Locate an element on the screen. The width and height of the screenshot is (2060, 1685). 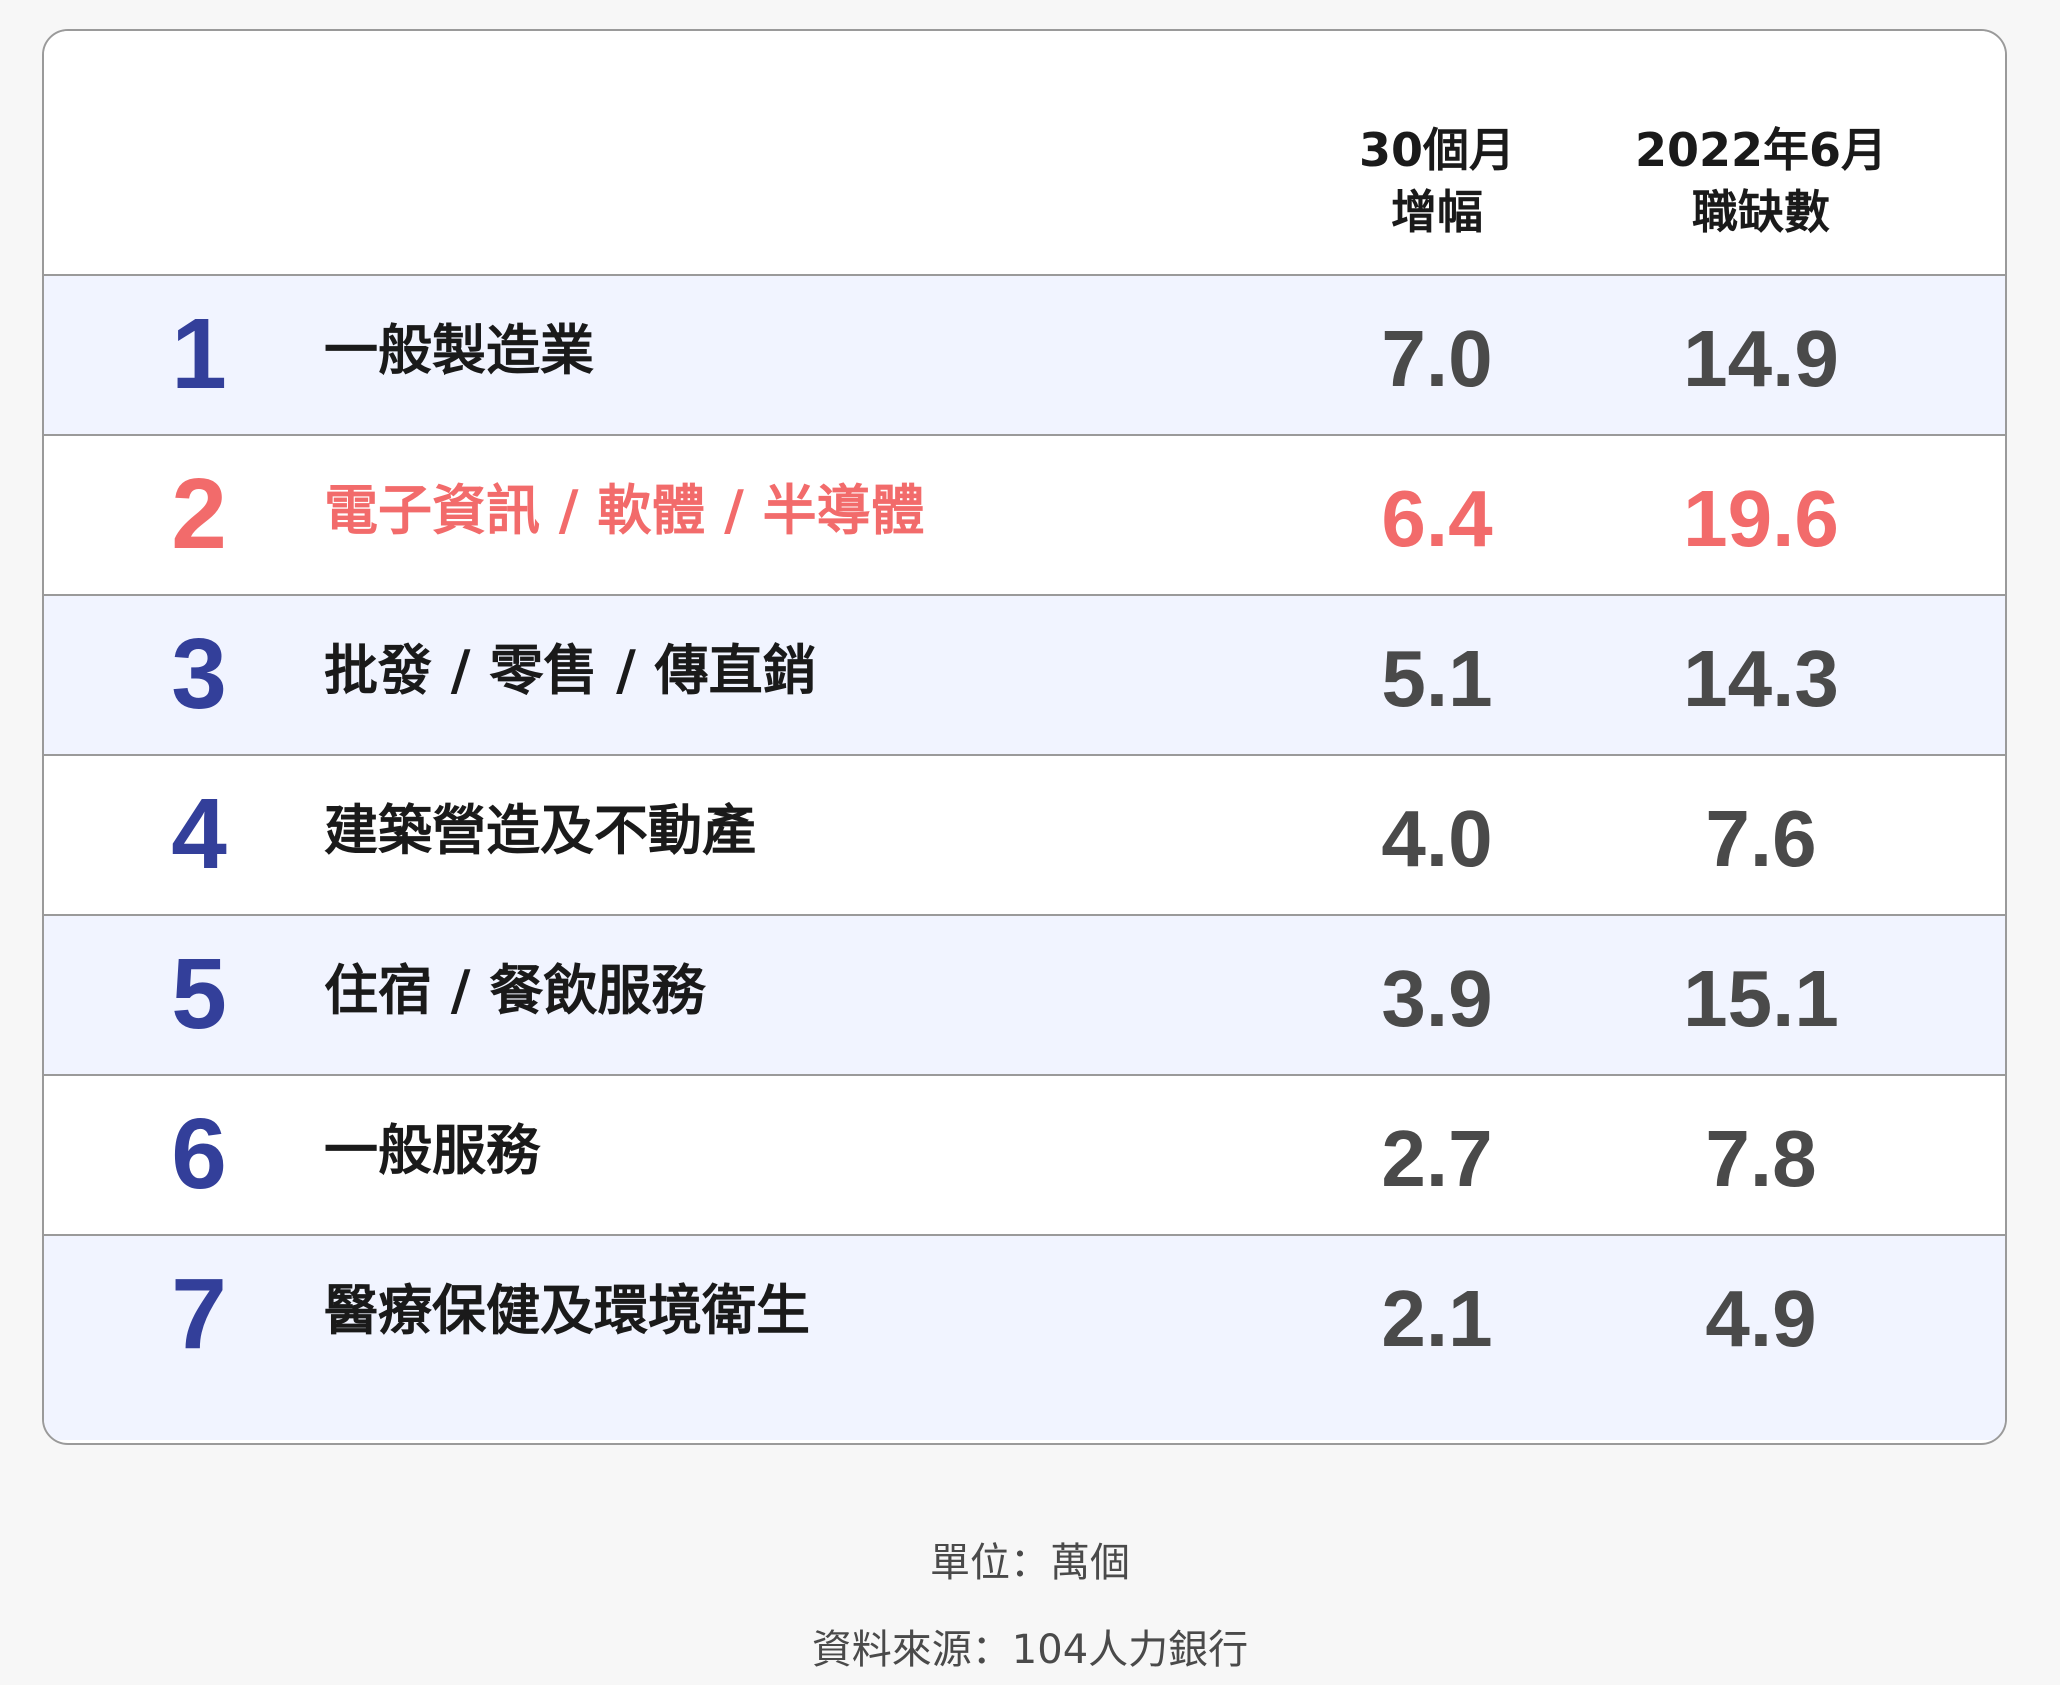
table-row: 5 住宿 / 餐飲服務 3.9 15.1 is located at coordinates (1024, 996).